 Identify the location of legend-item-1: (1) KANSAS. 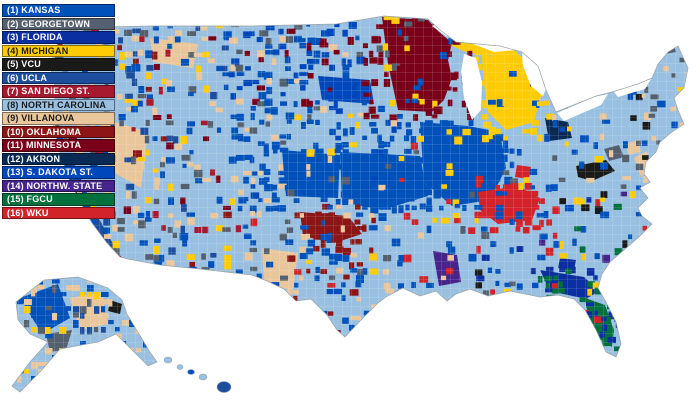
(58, 10).